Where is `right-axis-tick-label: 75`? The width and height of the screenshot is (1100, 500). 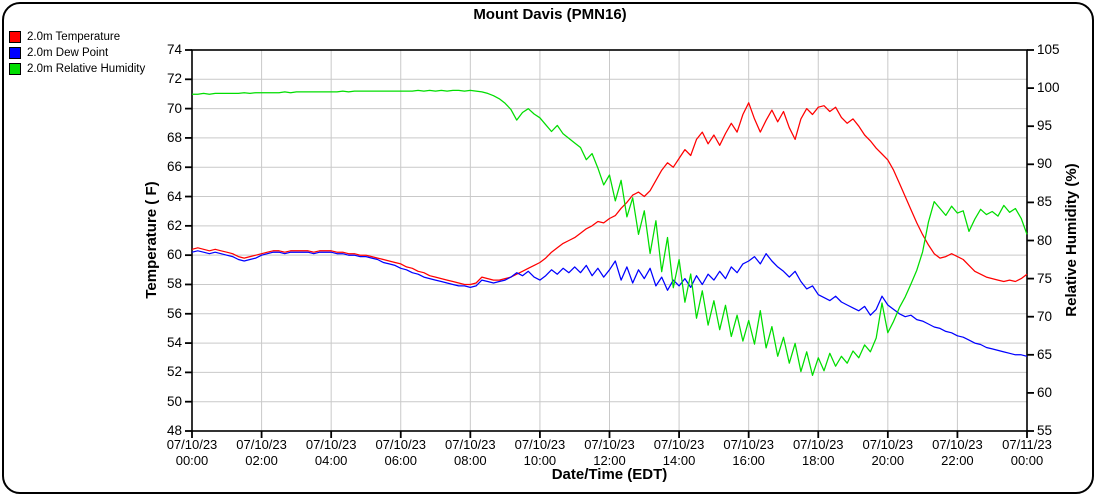 right-axis-tick-label: 75 is located at coordinates (1045, 278).